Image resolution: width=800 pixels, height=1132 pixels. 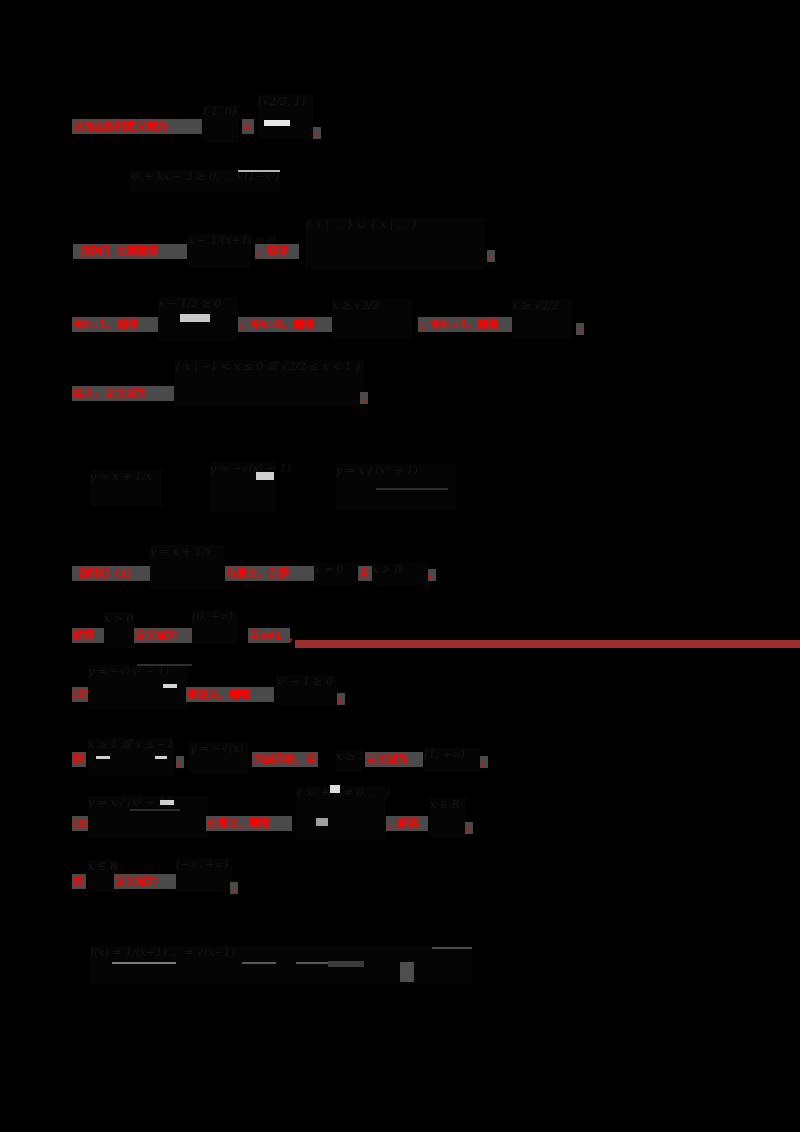 I want to click on math-cond-10: x ≥ 1, so click(x=350, y=761).